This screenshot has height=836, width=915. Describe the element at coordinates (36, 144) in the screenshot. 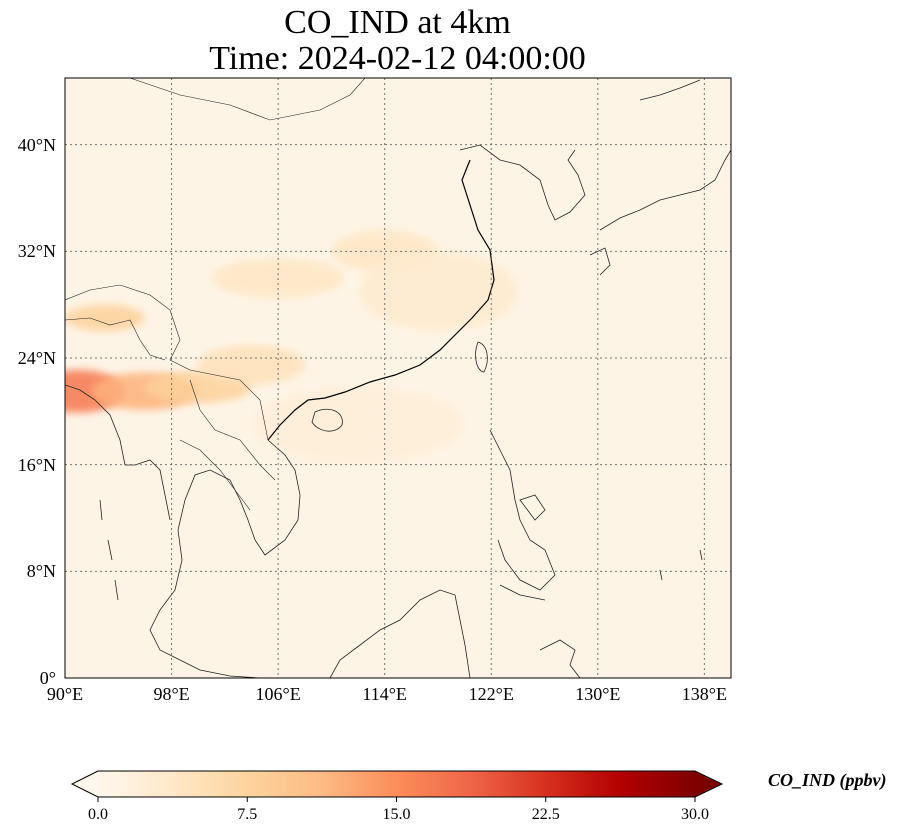

I see `lat-tick-label: 40°N` at that location.